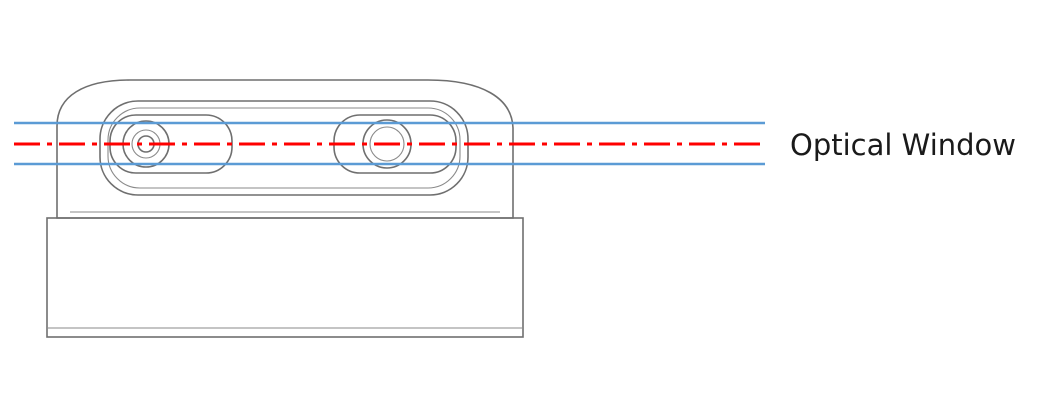  I want to click on right-lens-center, so click(387, 144).